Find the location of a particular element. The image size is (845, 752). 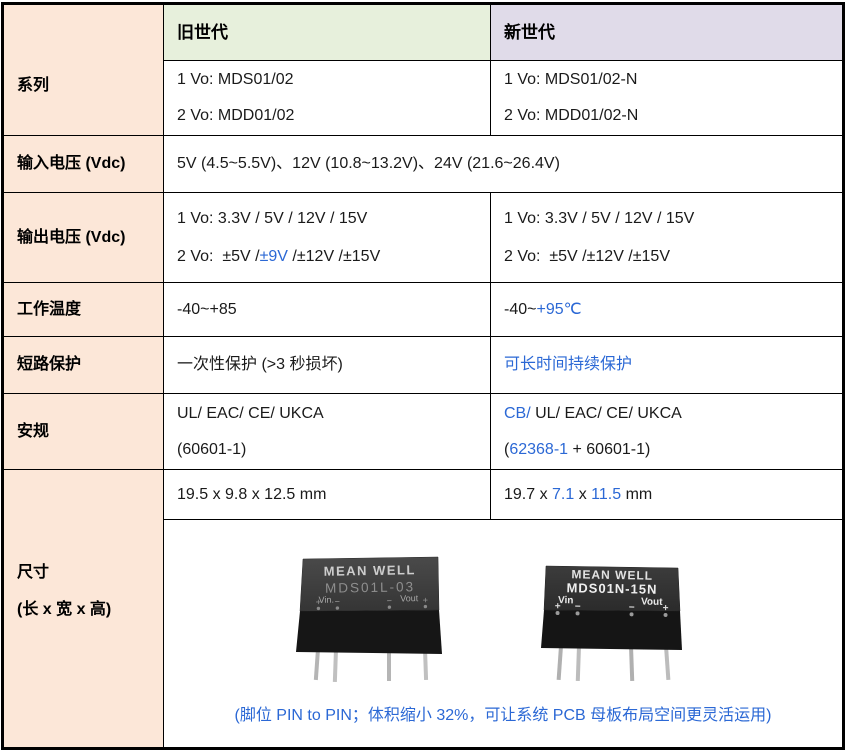

old-module-vin-plus: + is located at coordinates (318, 602).